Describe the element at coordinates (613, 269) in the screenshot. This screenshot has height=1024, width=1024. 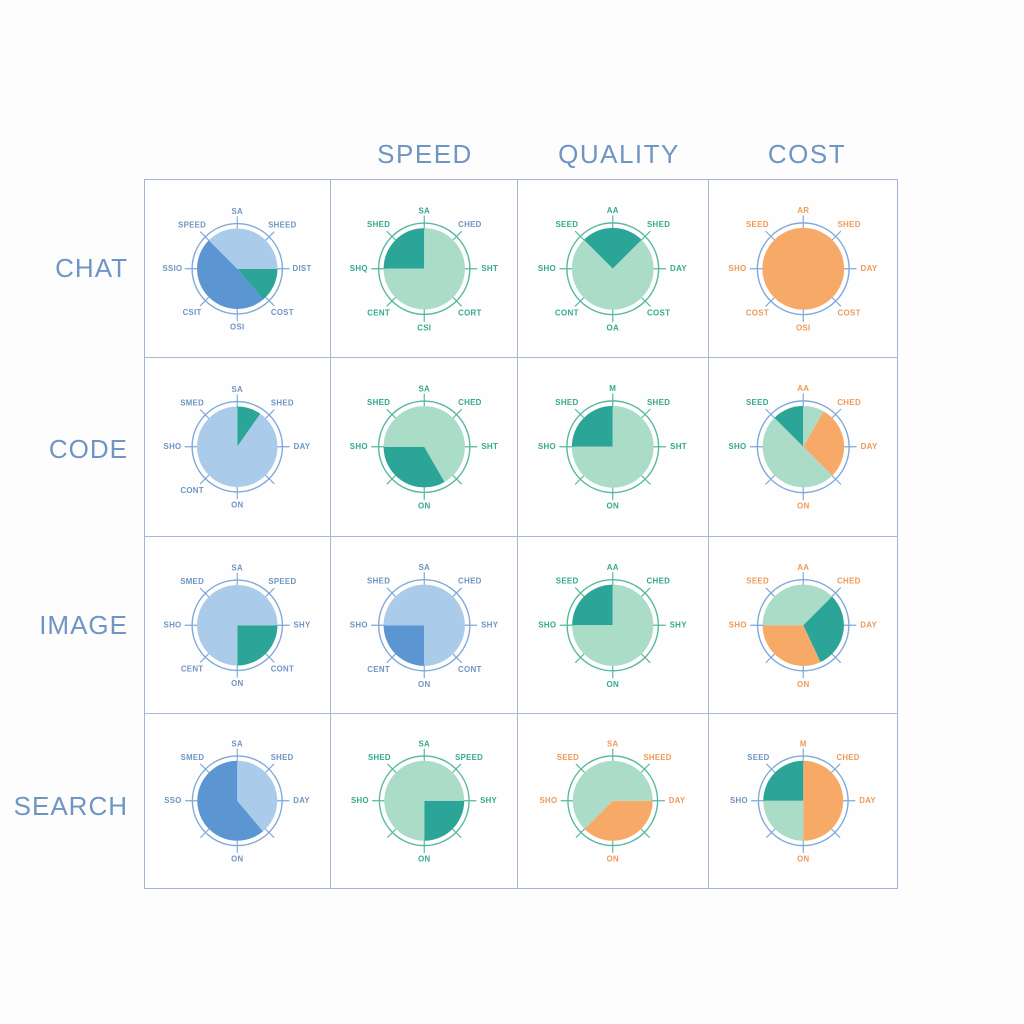
I see `pie-cell-chat-quality: AA SHED DAY COST OA CONT SHO SEED` at that location.